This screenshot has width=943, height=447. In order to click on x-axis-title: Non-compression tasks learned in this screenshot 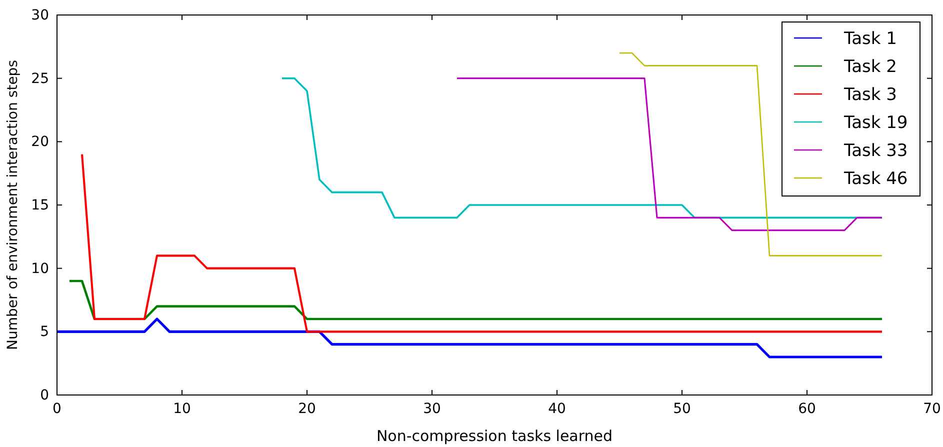, I will do `click(494, 436)`.